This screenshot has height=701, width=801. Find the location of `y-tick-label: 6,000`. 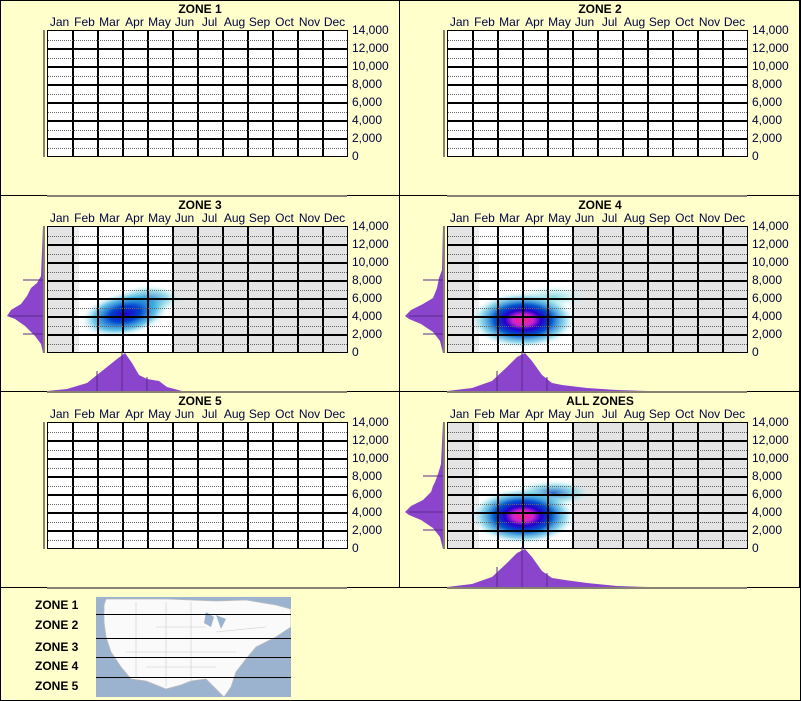

y-tick-label: 6,000 is located at coordinates (367, 298).